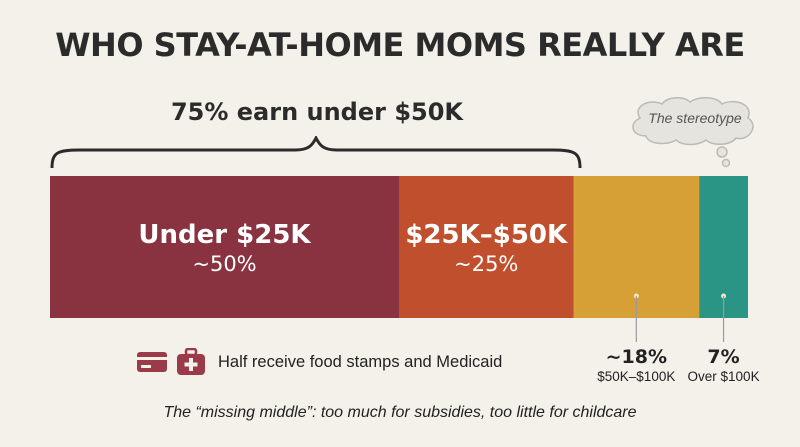 This screenshot has height=447, width=800. What do you see at coordinates (400, 45) in the screenshot?
I see `chart-title: WHO STAY-AT-HOME MOMS REALLY ARE` at bounding box center [400, 45].